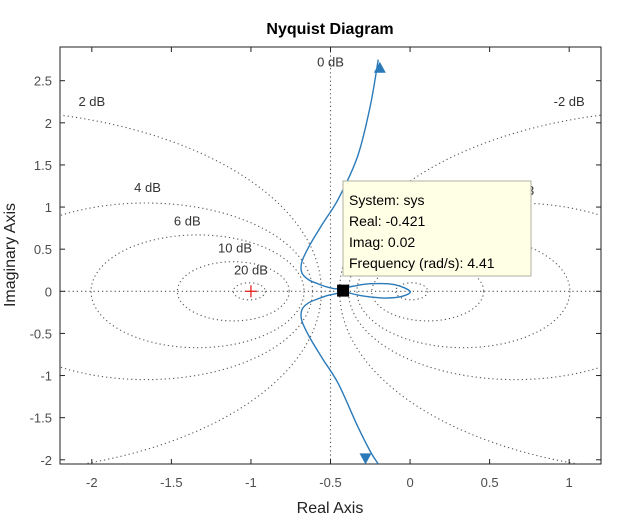  I want to click on data-tip-system: System: sys, so click(386, 200).